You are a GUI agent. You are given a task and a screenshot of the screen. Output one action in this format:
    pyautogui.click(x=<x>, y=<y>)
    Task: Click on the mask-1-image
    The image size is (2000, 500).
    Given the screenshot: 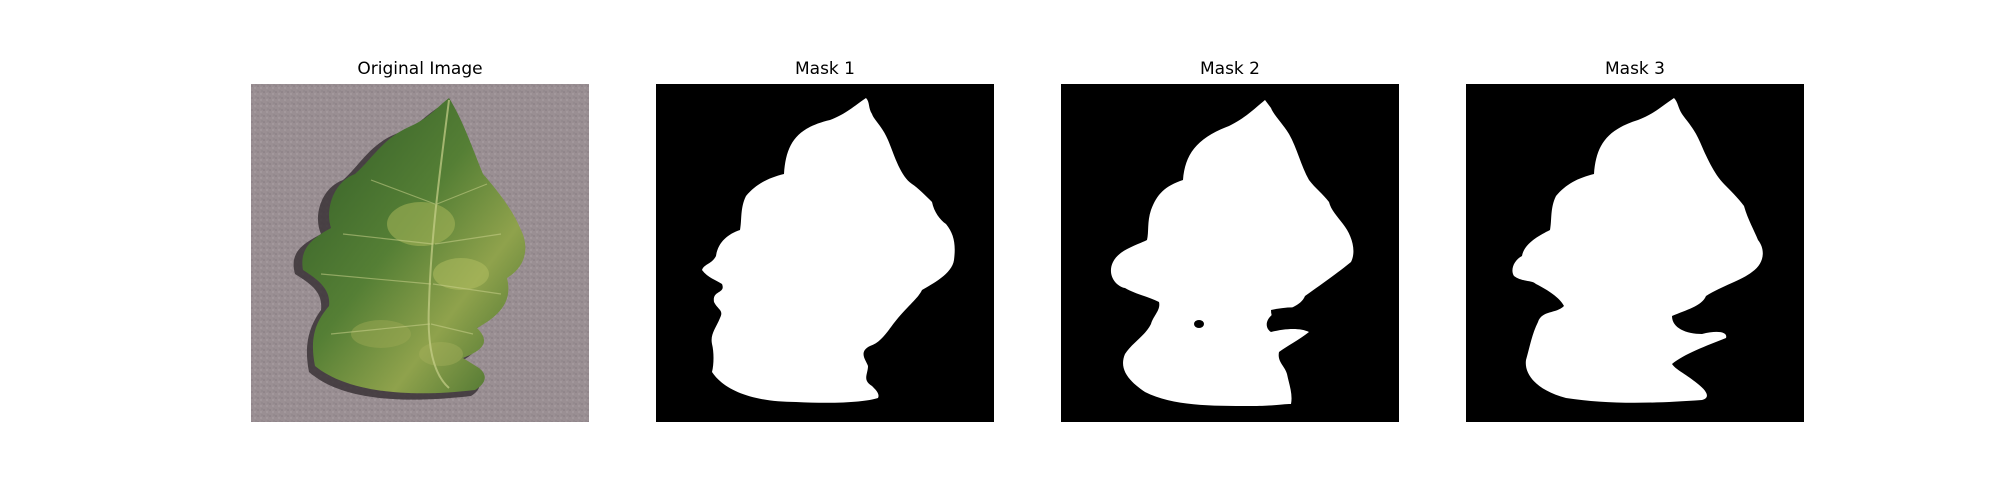 What is the action you would take?
    pyautogui.click(x=825, y=253)
    